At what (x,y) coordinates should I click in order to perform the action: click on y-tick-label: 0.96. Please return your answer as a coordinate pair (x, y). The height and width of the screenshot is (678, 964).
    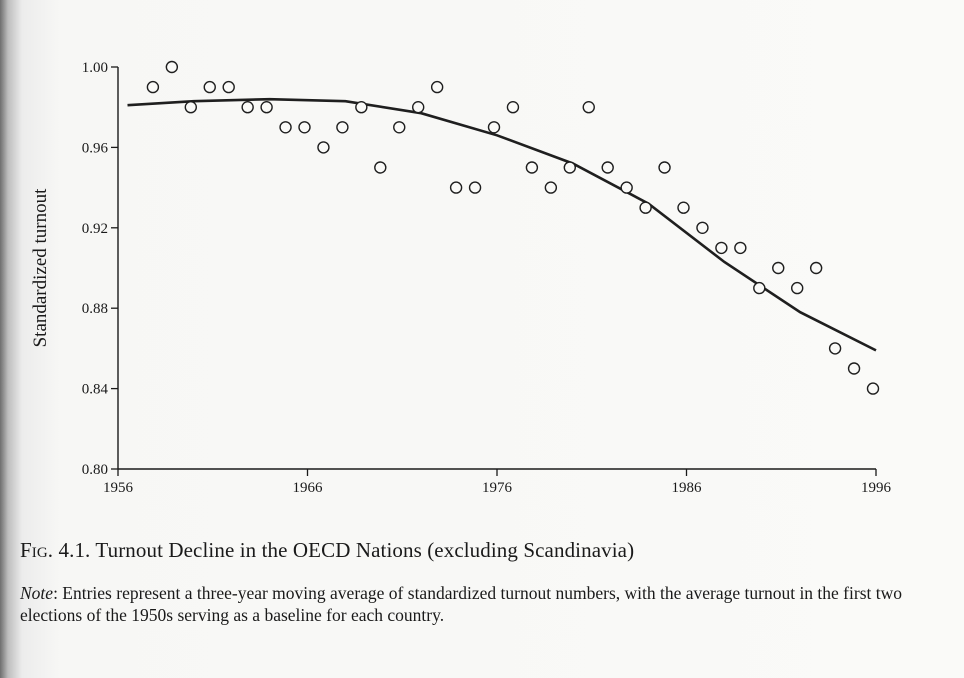
    Looking at the image, I should click on (95, 148).